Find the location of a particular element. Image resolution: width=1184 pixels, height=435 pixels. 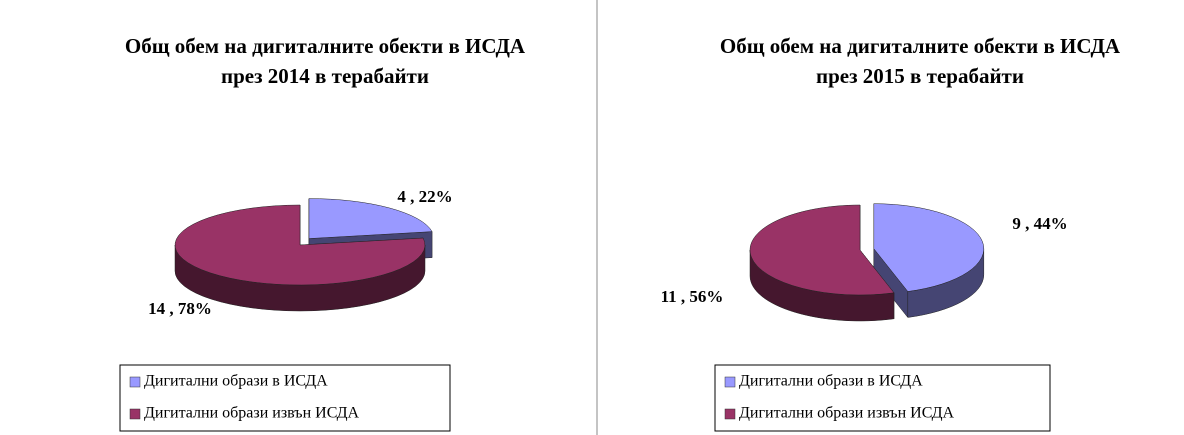

data-label: 11 , 56% is located at coordinates (692, 296).